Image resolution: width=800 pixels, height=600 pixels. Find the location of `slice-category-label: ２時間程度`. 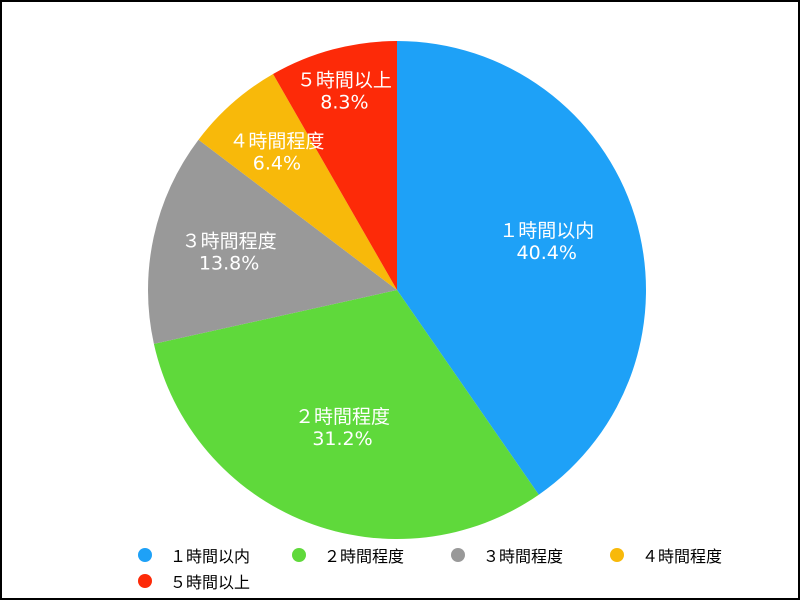

slice-category-label: ２時間程度 is located at coordinates (342, 417).